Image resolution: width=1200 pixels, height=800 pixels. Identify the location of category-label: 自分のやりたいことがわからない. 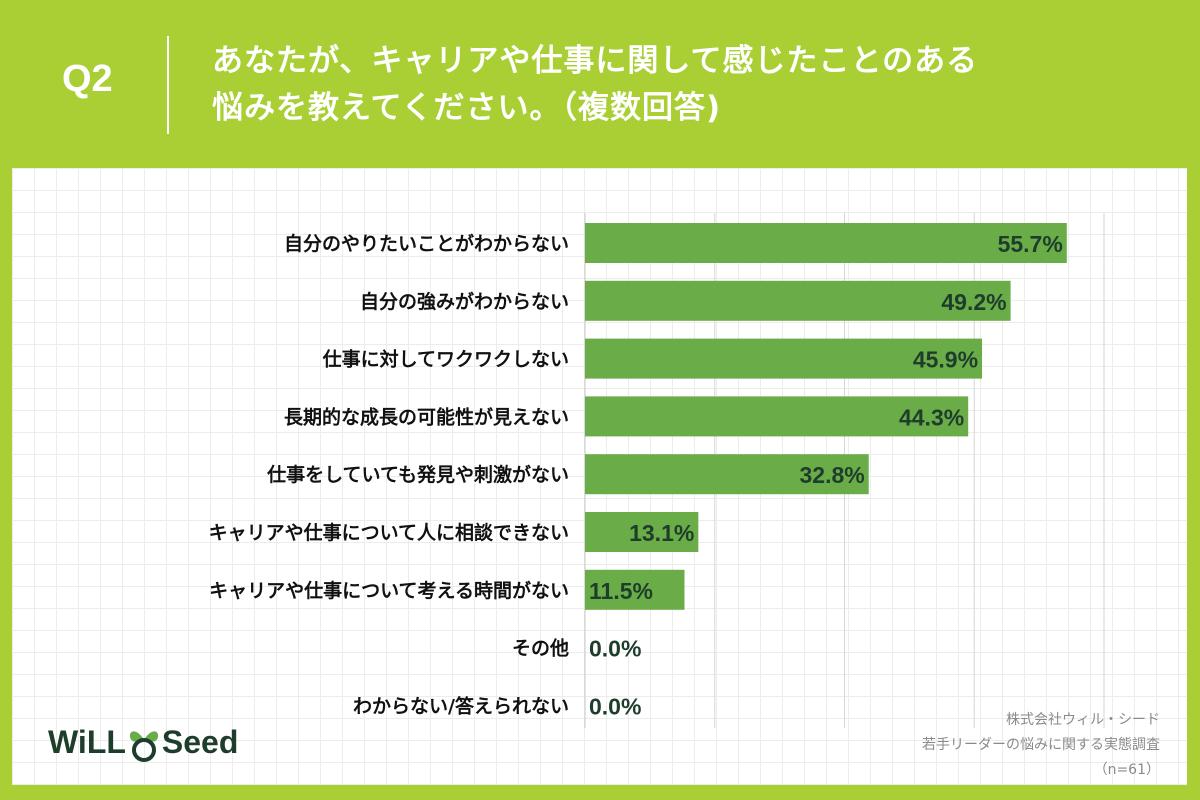
(426, 243).